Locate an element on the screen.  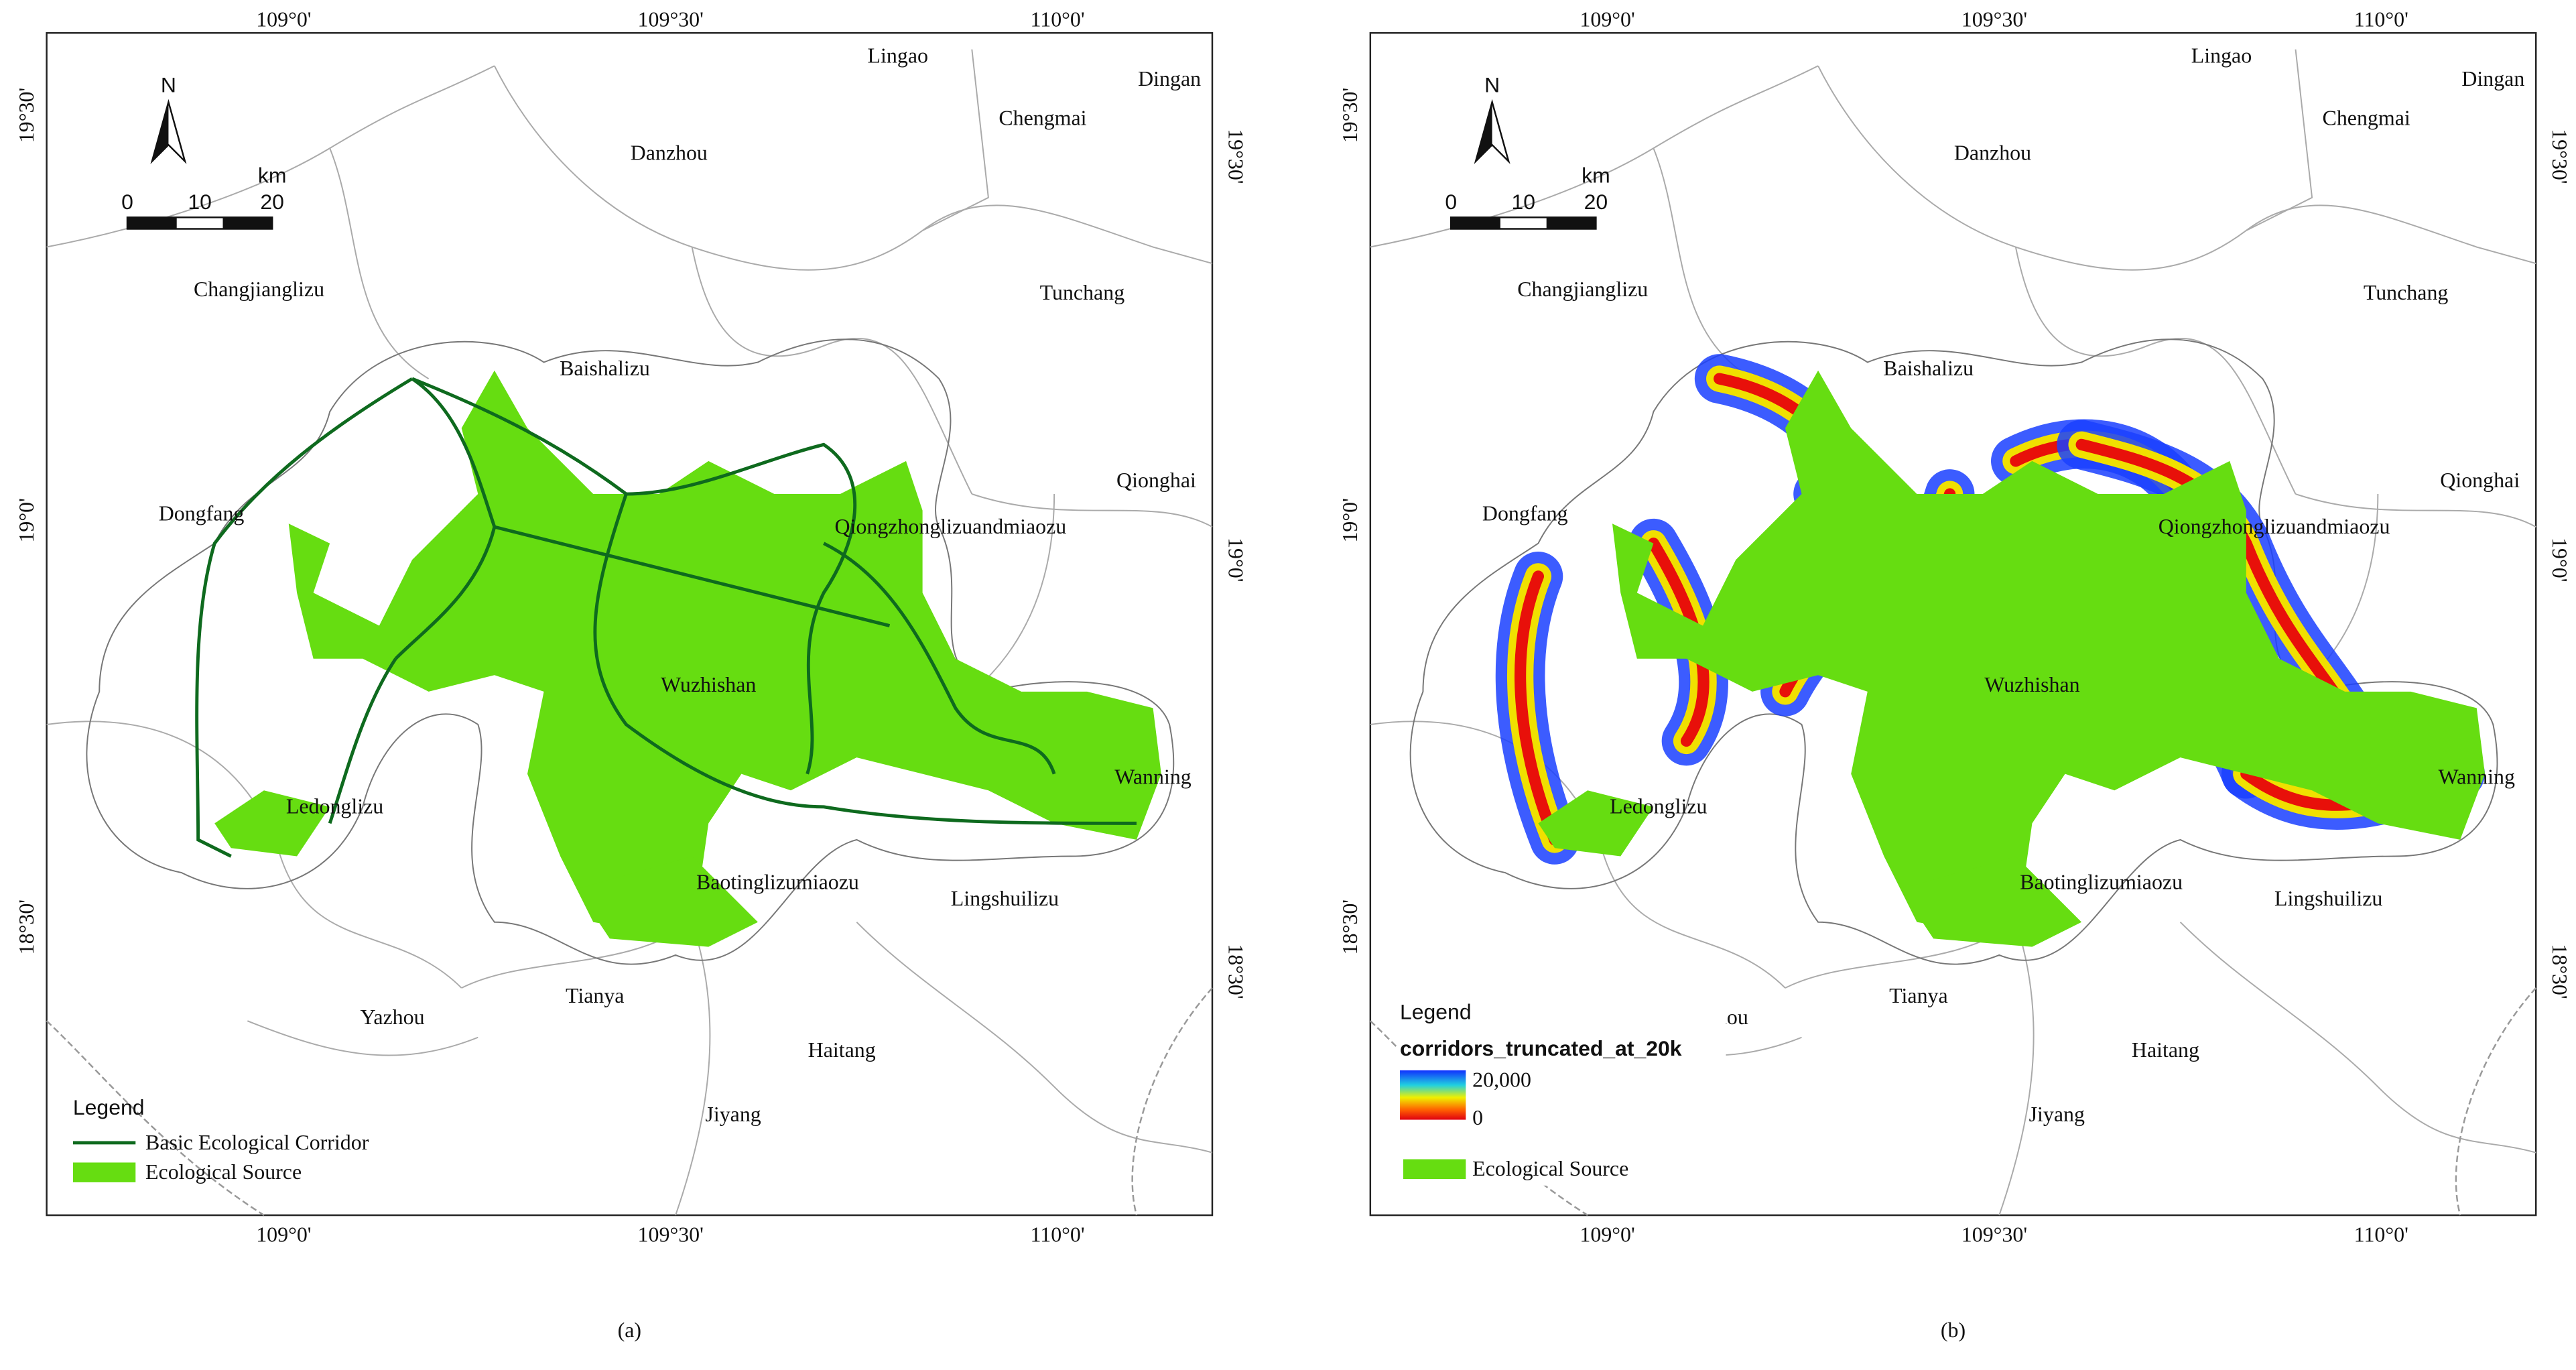
coastline is located at coordinates (629, 1102).